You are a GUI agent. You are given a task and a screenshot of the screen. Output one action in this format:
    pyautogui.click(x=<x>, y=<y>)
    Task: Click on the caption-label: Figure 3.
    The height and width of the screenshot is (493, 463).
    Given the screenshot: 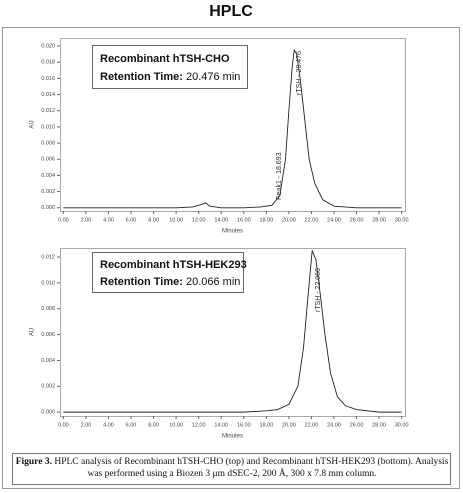 What is the action you would take?
    pyautogui.click(x=33, y=462)
    